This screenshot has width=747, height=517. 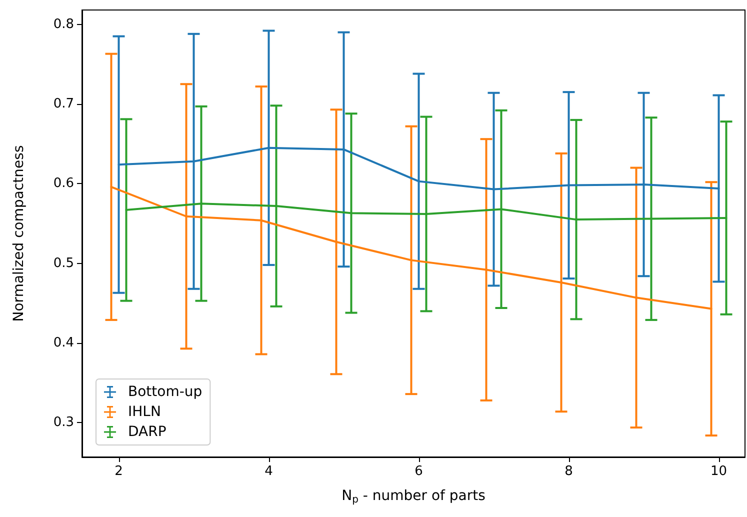 I want to click on y-tick-label: 0.5, so click(x=63, y=263).